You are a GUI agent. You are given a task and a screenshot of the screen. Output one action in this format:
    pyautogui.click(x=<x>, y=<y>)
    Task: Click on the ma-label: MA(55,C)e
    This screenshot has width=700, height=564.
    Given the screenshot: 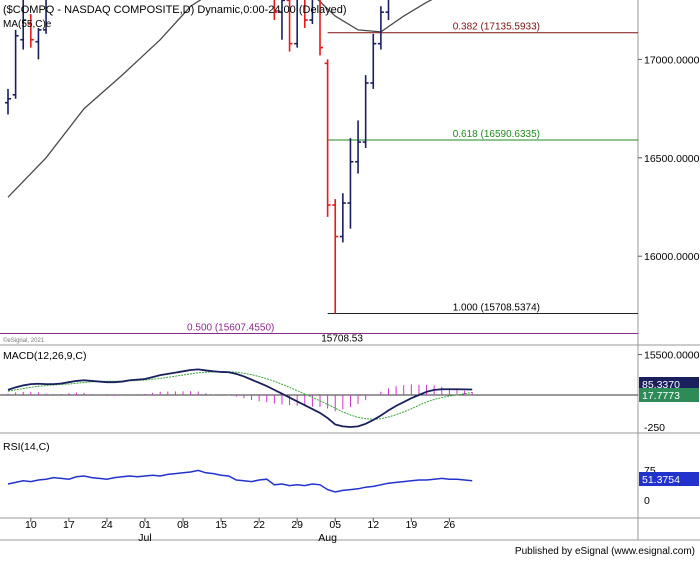 What is the action you would take?
    pyautogui.click(x=27, y=24)
    